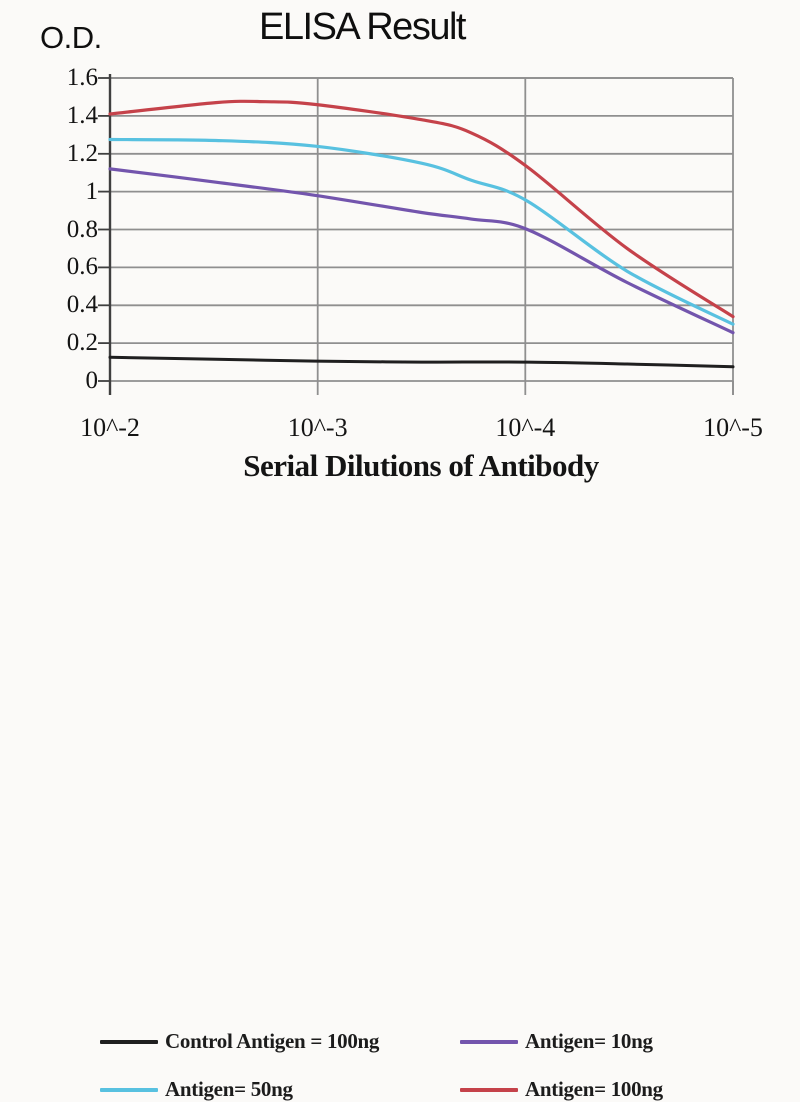 The height and width of the screenshot is (1102, 800). I want to click on x-tick-label: 10^-3, so click(317, 427).